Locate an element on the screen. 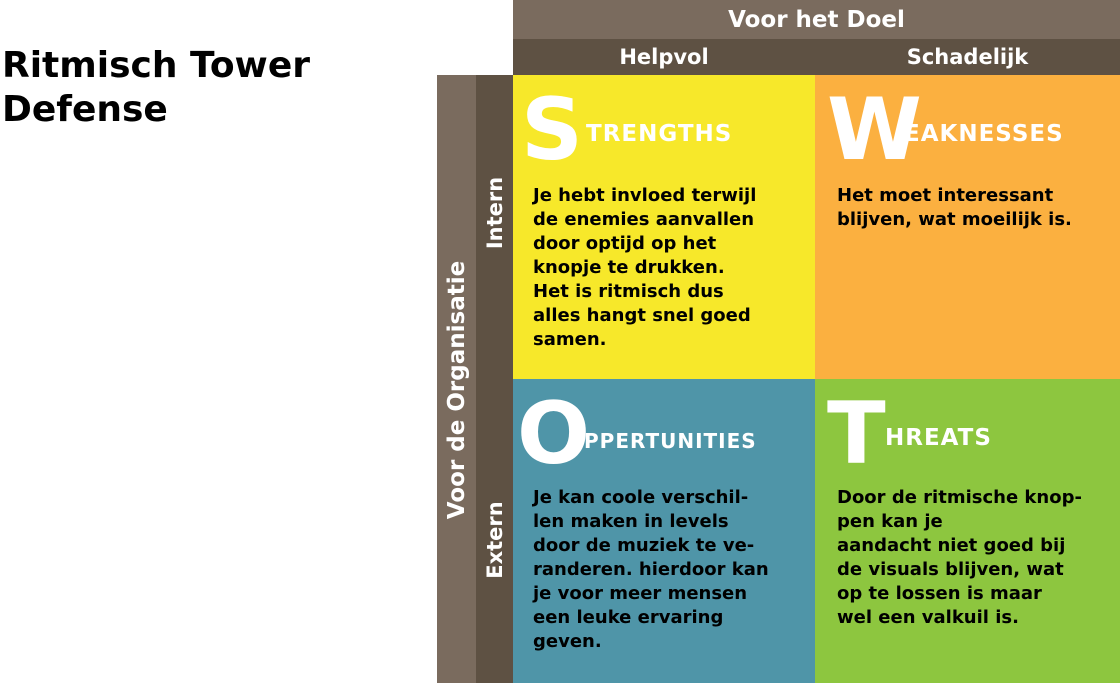 The image size is (1120, 683). threats-title: HREATS is located at coordinates (938, 438).